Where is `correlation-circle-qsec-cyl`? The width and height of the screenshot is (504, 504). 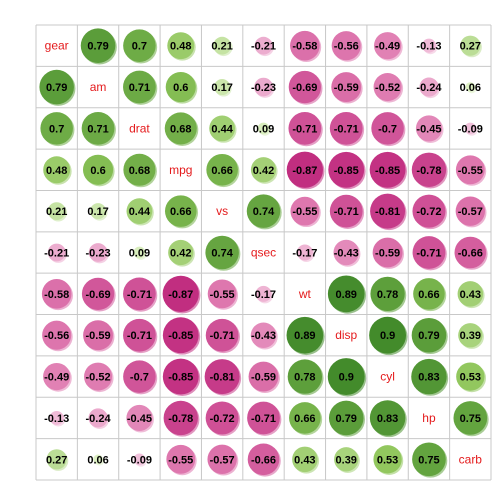 correlation-circle-qsec-cyl is located at coordinates (387, 252).